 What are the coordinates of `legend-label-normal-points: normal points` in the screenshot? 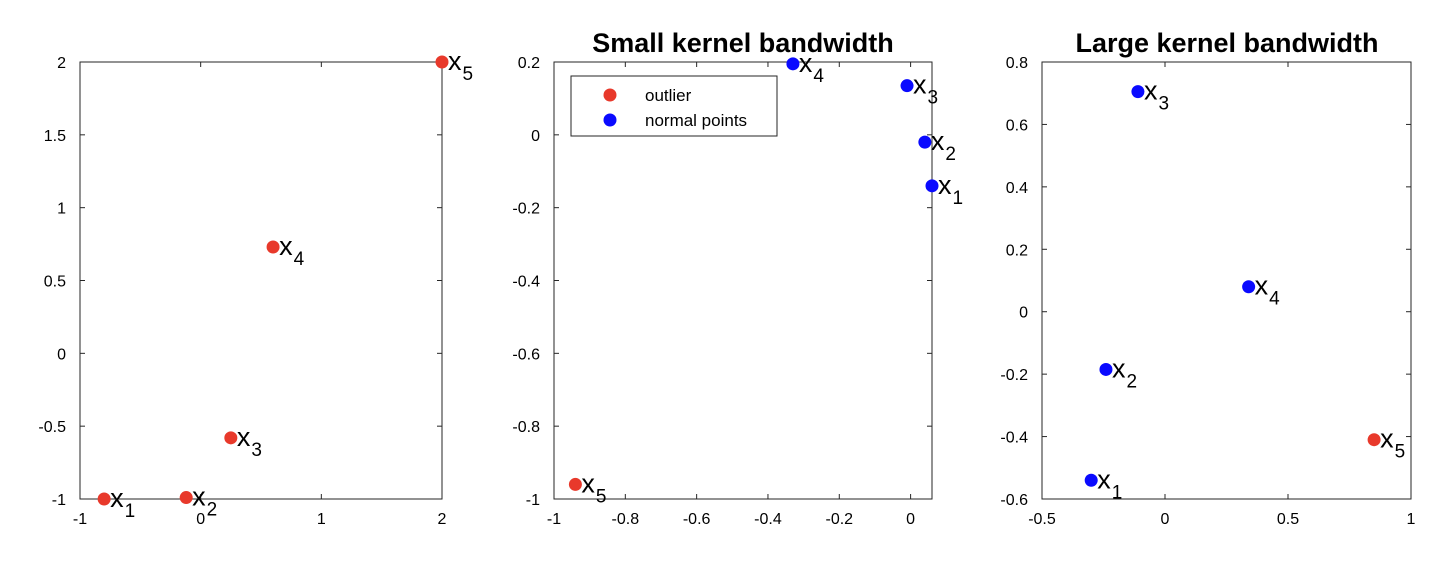 It's located at (696, 120).